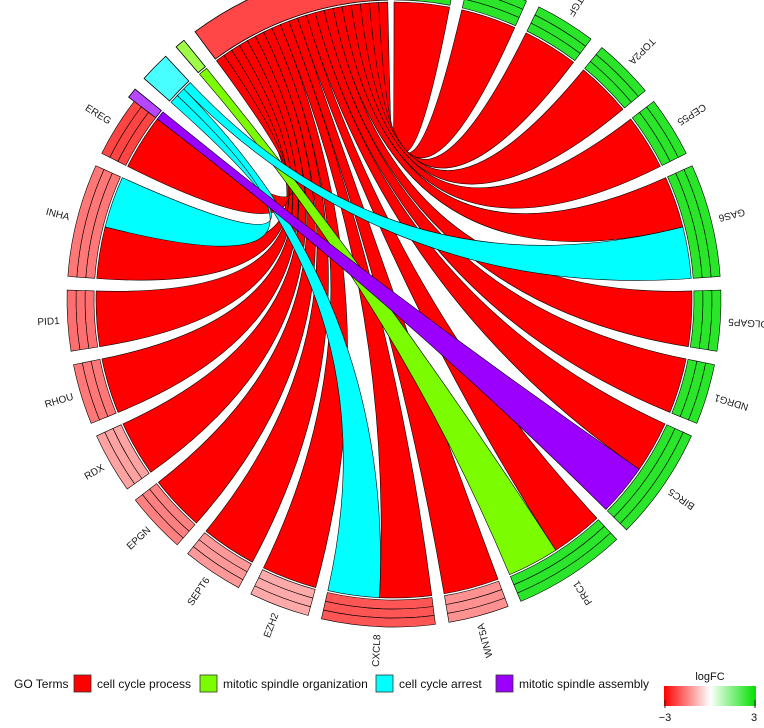 This screenshot has width=764, height=728. What do you see at coordinates (486, 640) in the screenshot?
I see `gene-label-wnt5a: WNT5A` at bounding box center [486, 640].